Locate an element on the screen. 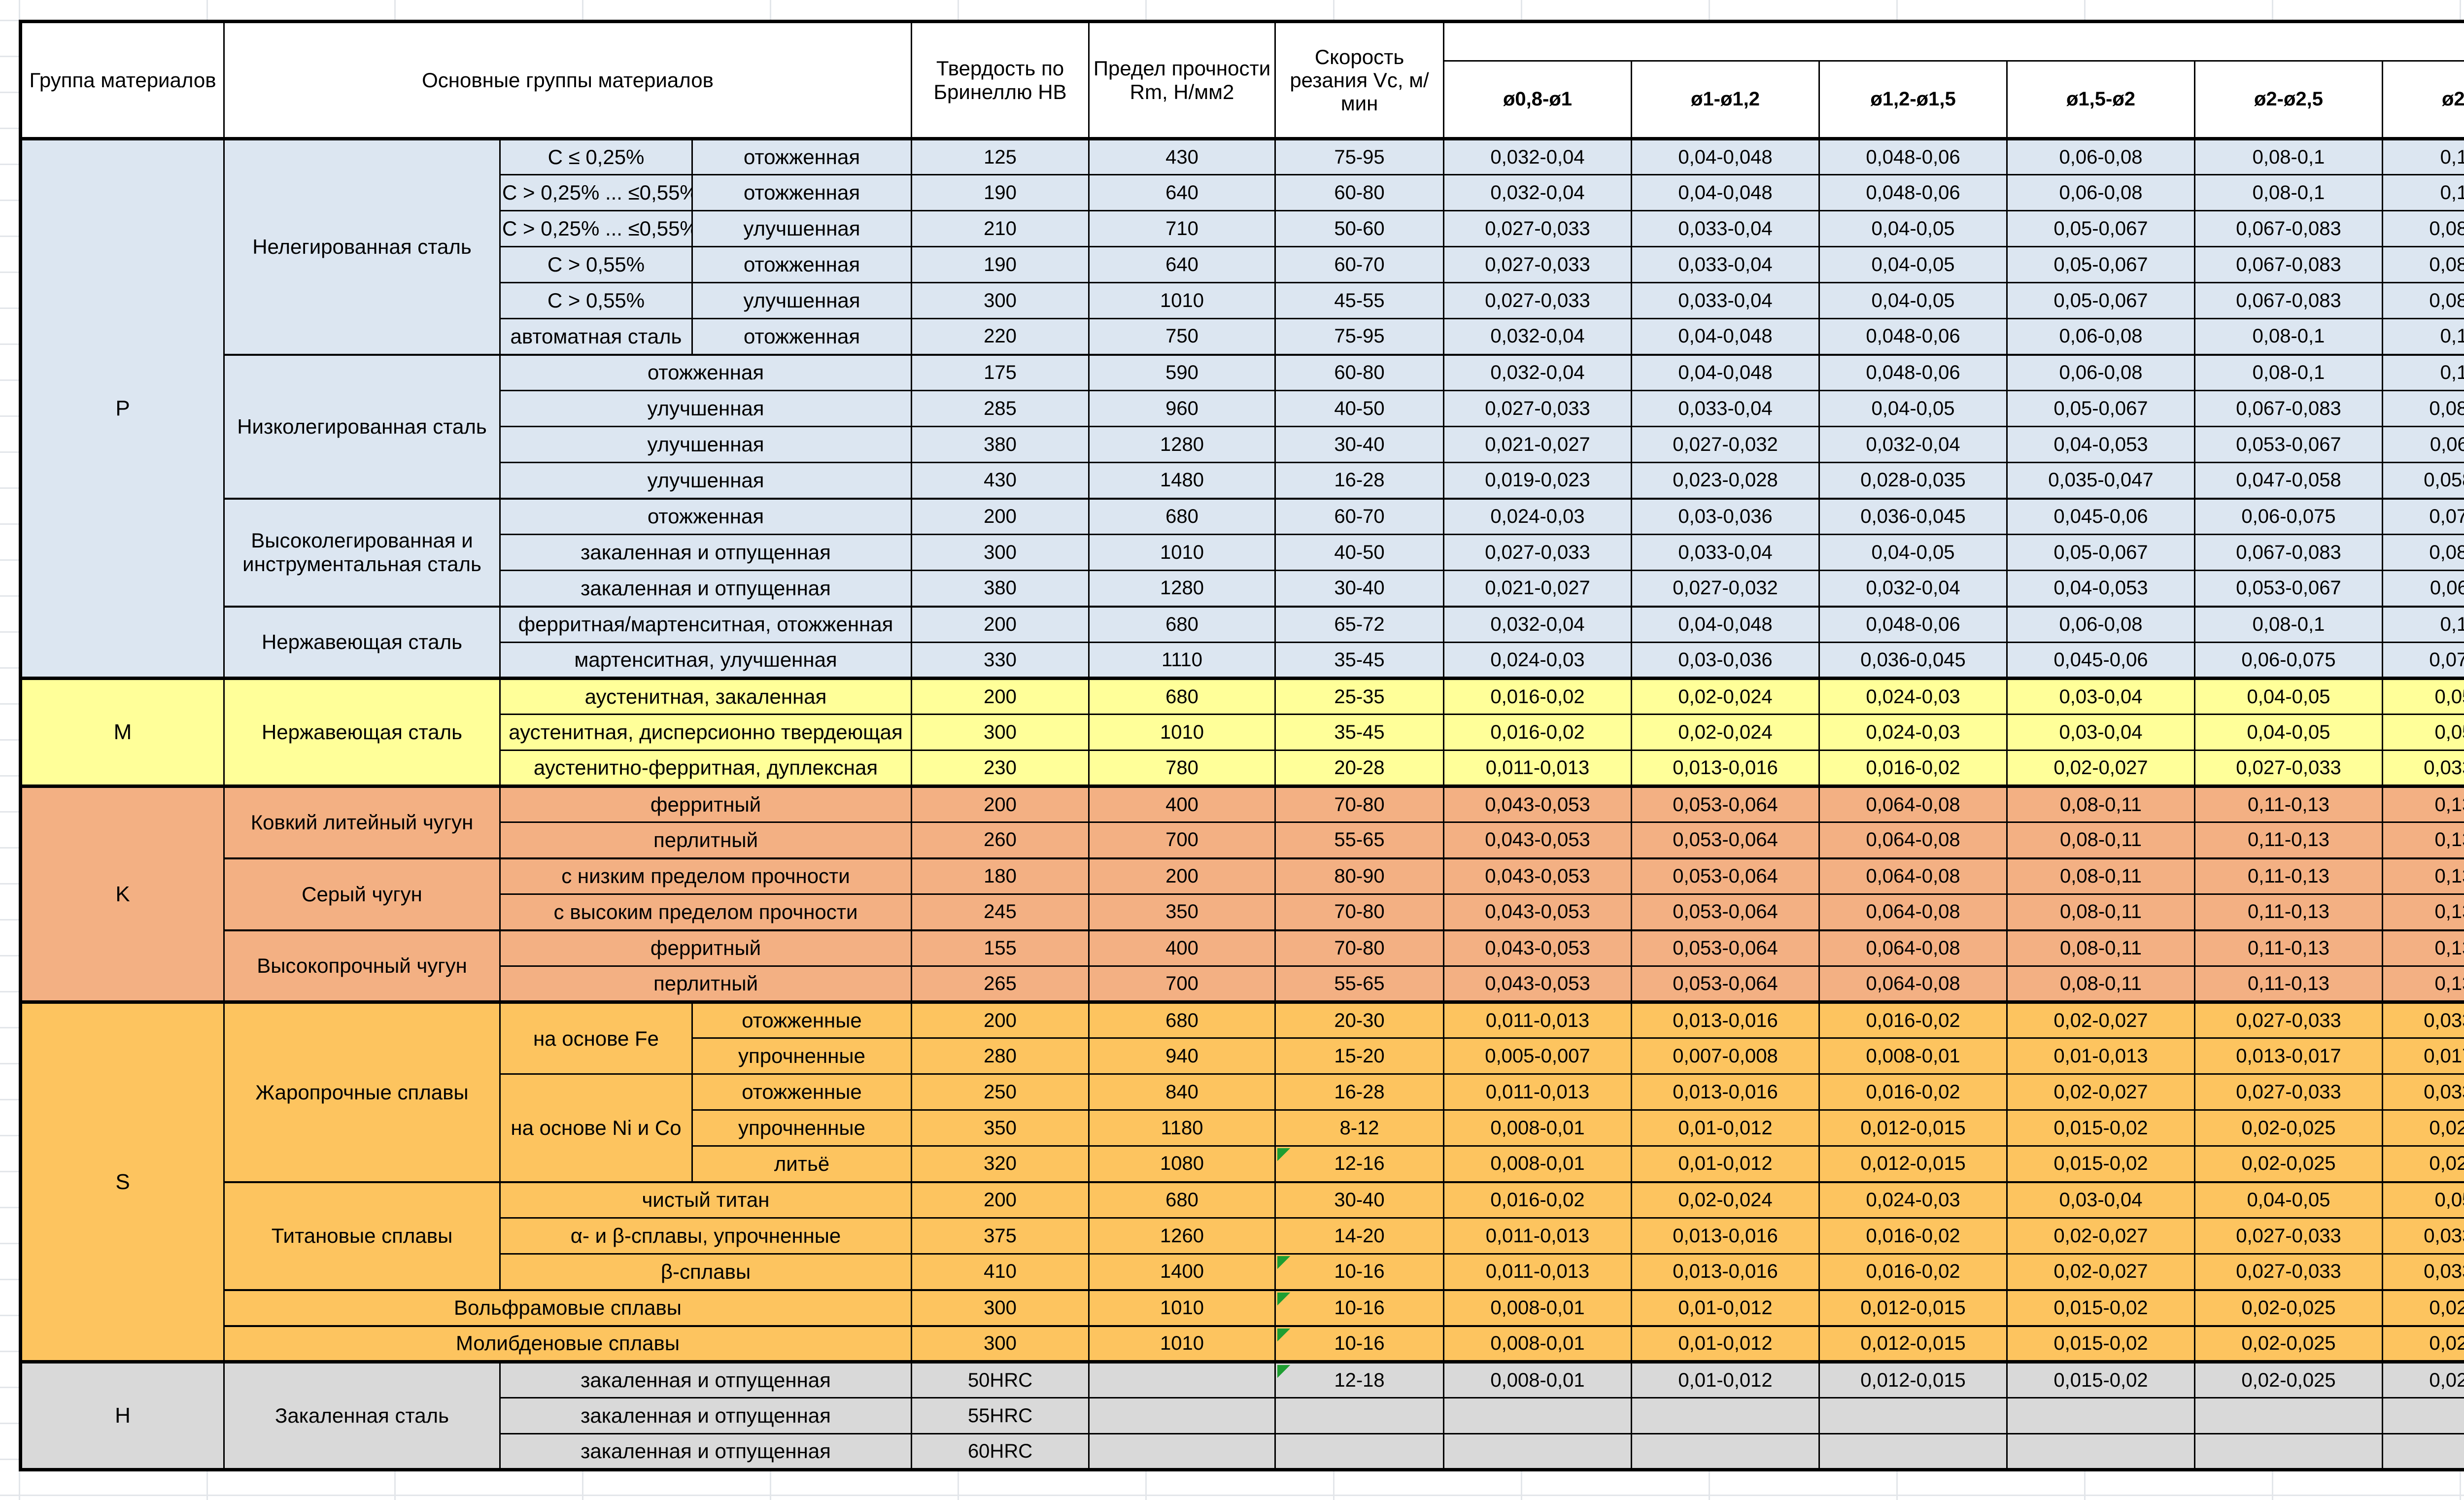 This screenshot has width=2464, height=1500. header-diameter-2: ø1-ø1,2 is located at coordinates (1725, 99).